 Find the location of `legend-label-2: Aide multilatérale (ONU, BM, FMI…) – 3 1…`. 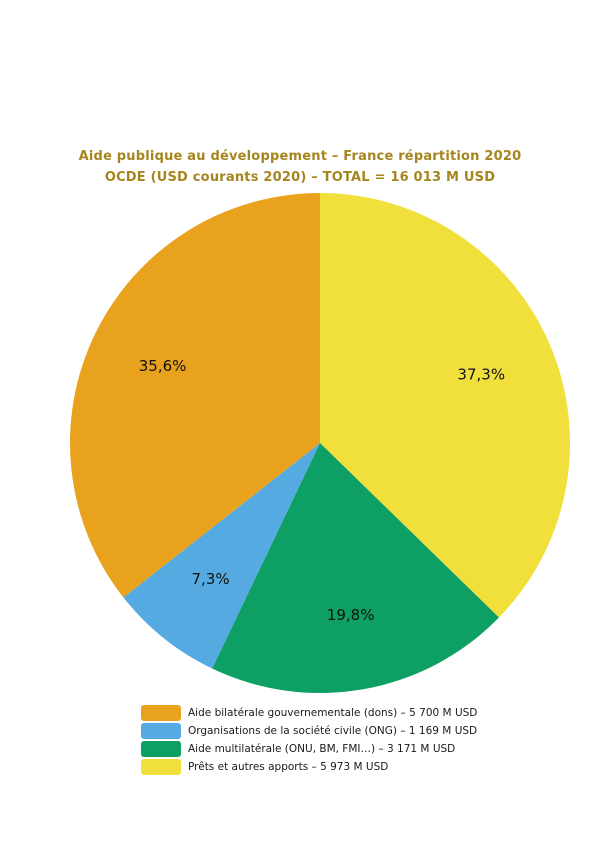

legend-label-2: Aide multilatérale (ONU, BM, FMI…) – 3 1… is located at coordinates (322, 749).